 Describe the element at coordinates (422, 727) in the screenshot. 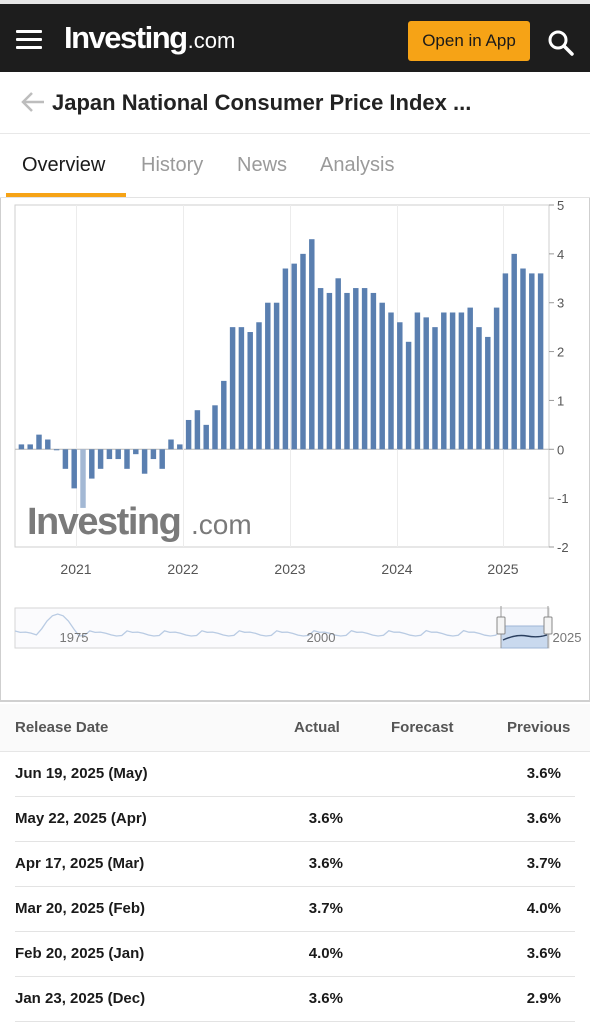

I see `header-forecast: Forecast` at that location.